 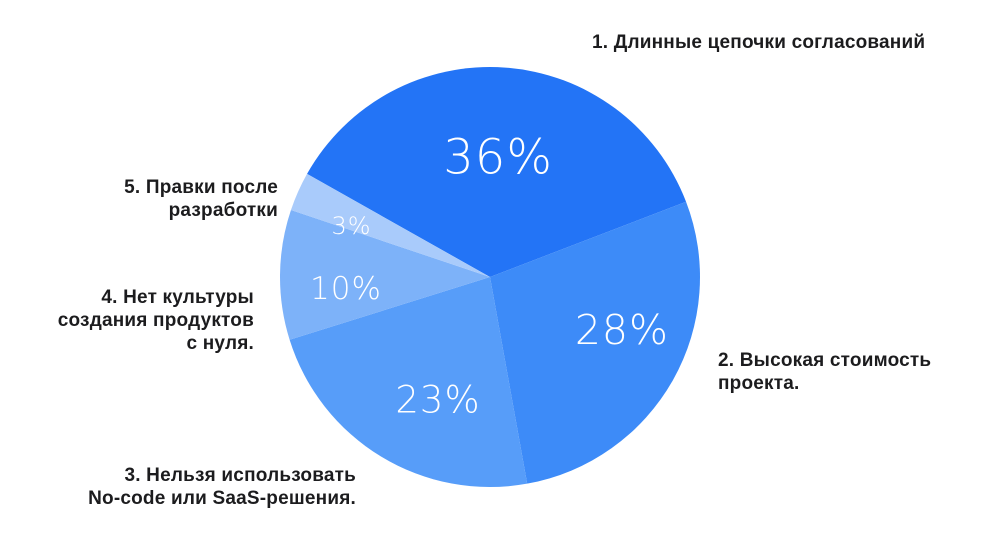 I want to click on slice-label-5: 5. Правки после разработки, so click(x=201, y=199).